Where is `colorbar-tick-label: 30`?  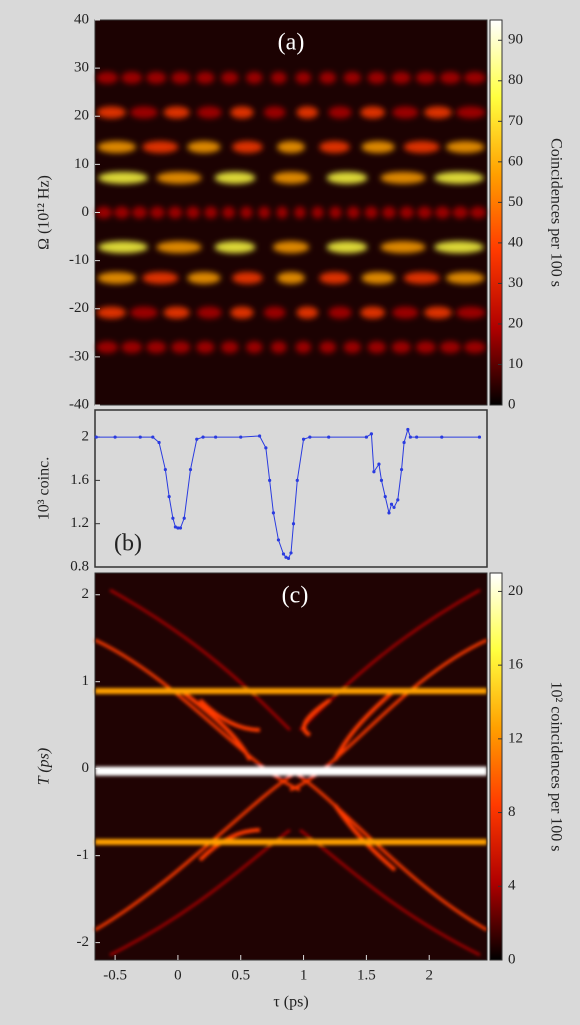
colorbar-tick-label: 30 is located at coordinates (515, 283).